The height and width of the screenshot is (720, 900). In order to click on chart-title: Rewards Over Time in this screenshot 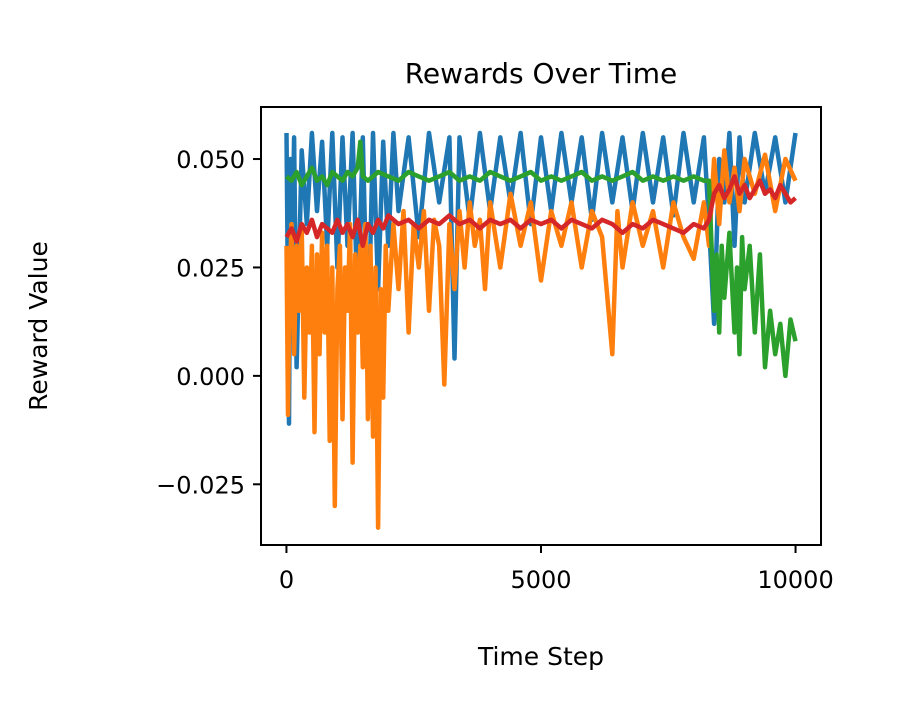, I will do `click(541, 73)`.